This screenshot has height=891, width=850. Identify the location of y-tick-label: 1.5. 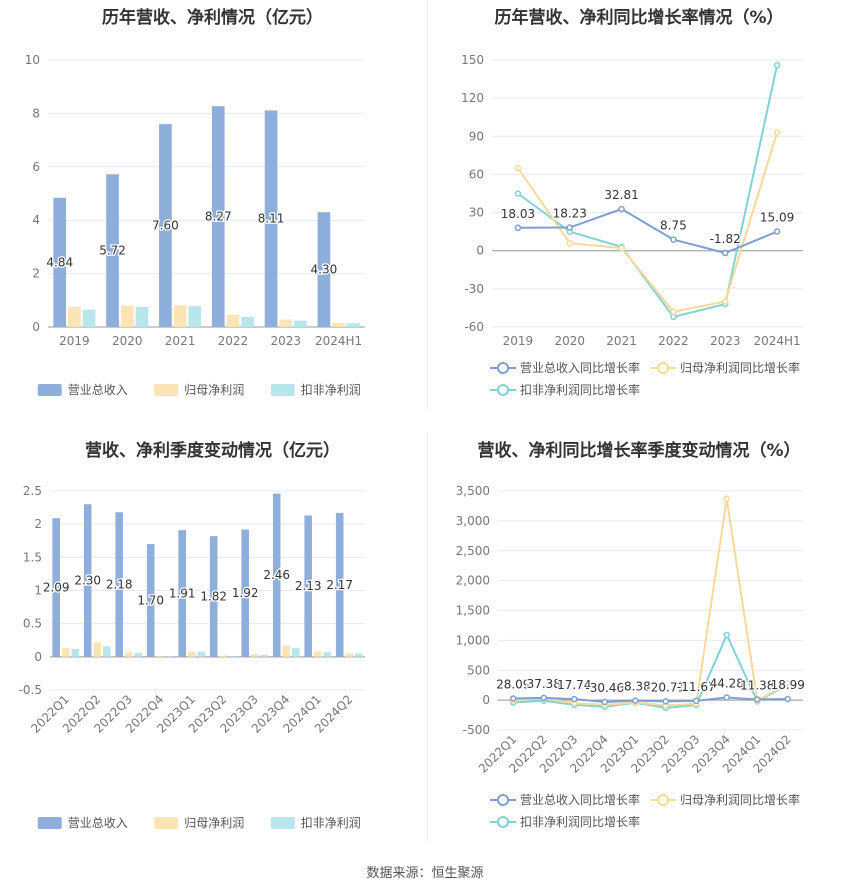
(32, 557).